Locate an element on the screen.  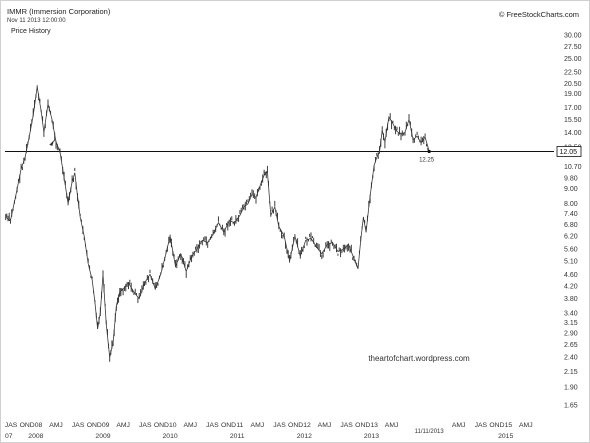
x-tick-label: 10 is located at coordinates (173, 425).